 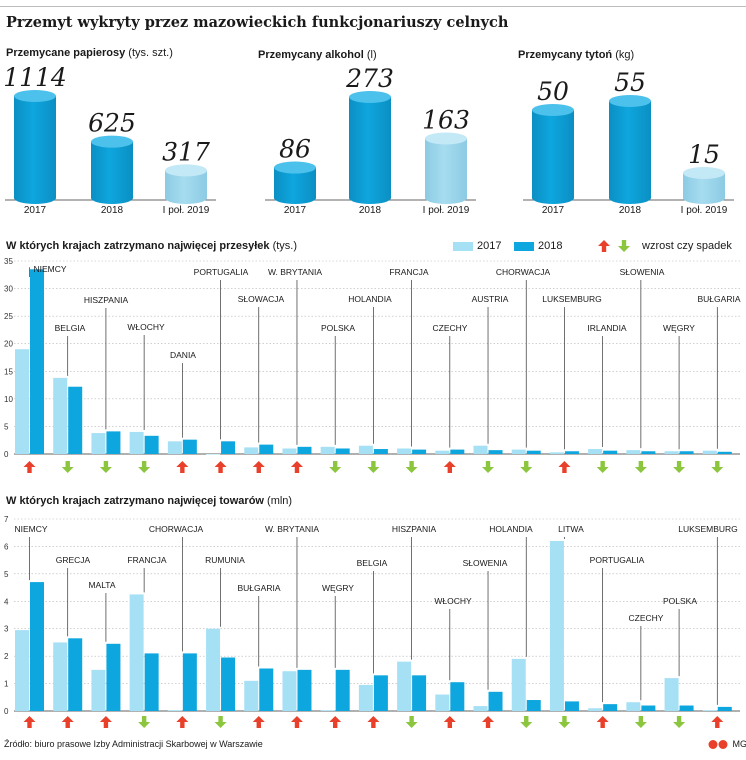 What do you see at coordinates (6, 656) in the screenshot?
I see `y-tick-label: 2` at bounding box center [6, 656].